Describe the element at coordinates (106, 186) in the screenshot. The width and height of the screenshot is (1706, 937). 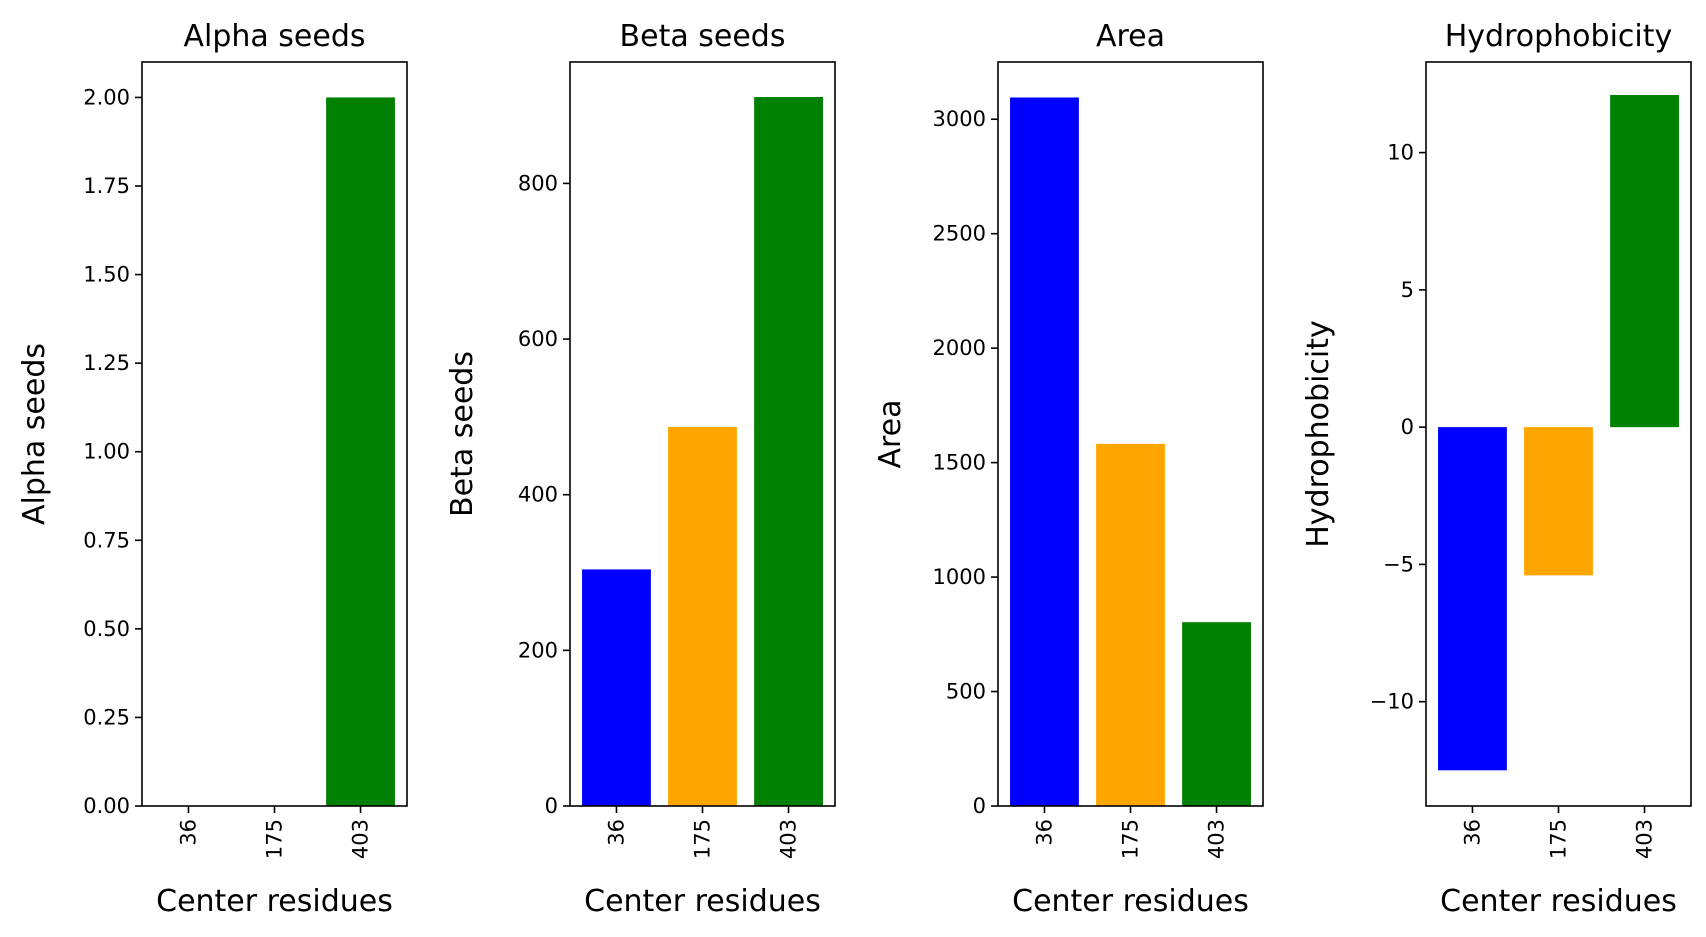
I see `y-tick-label: 1.75` at that location.